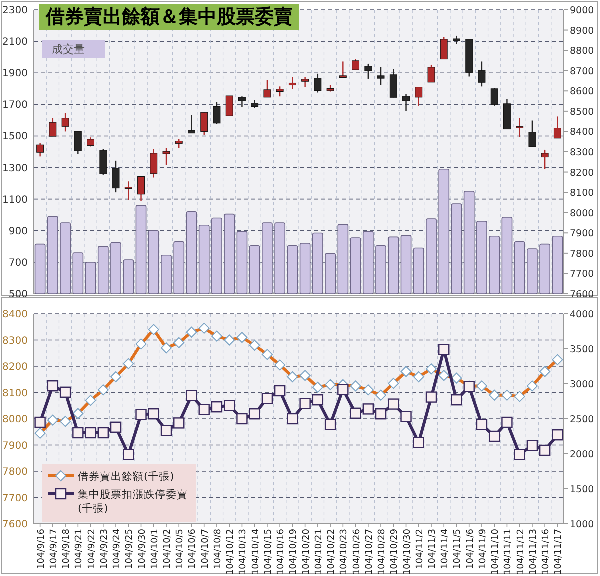 The height and width of the screenshot is (576, 600). I want to click on x-tick-label: 104/9/25, so click(130, 549).